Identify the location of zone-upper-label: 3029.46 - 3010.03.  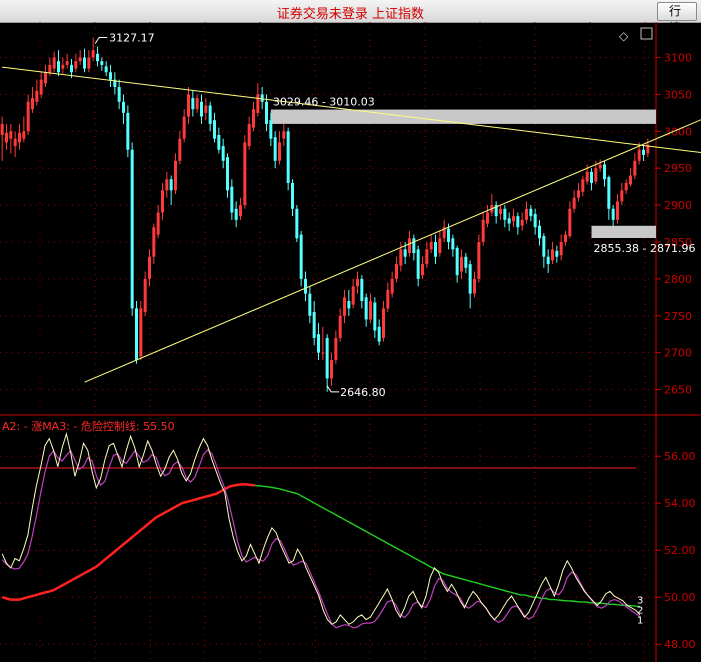
(324, 102).